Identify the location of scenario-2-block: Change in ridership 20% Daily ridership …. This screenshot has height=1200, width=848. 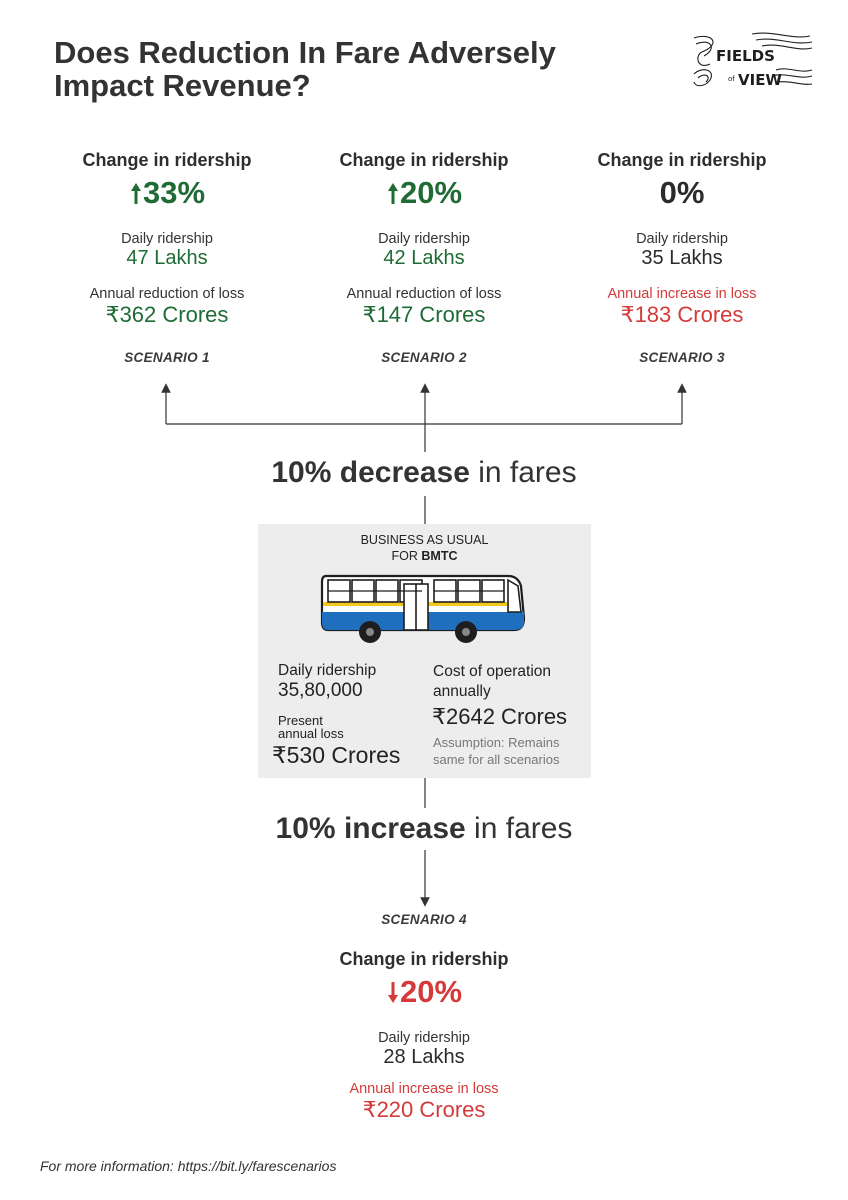
(424, 257).